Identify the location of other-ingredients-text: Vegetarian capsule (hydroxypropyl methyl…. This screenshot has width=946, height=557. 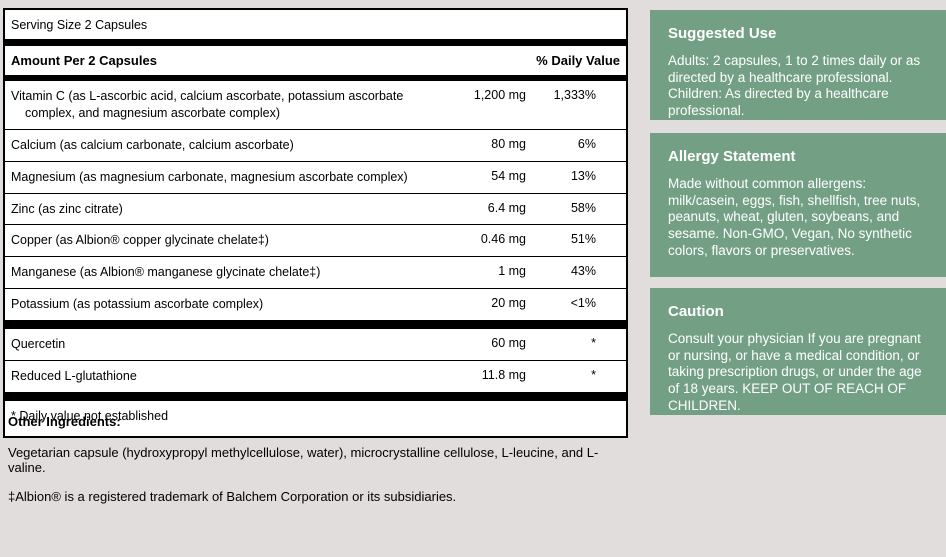
(303, 460).